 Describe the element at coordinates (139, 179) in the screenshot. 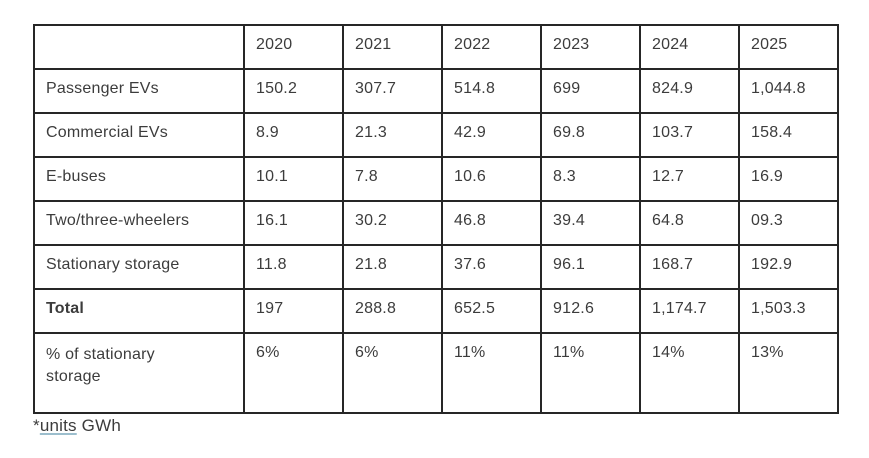

I see `row-label: E-buses` at that location.